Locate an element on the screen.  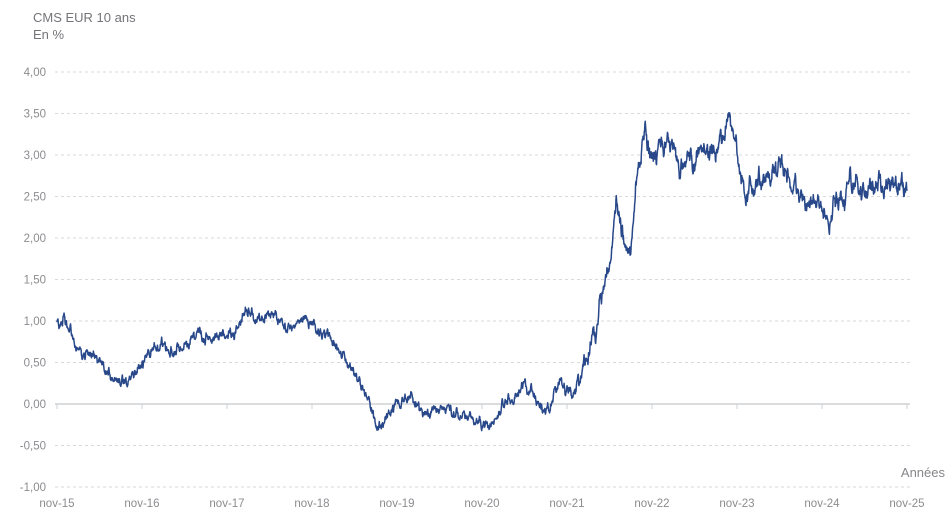
x-tick-label: nov-23 is located at coordinates (736, 504).